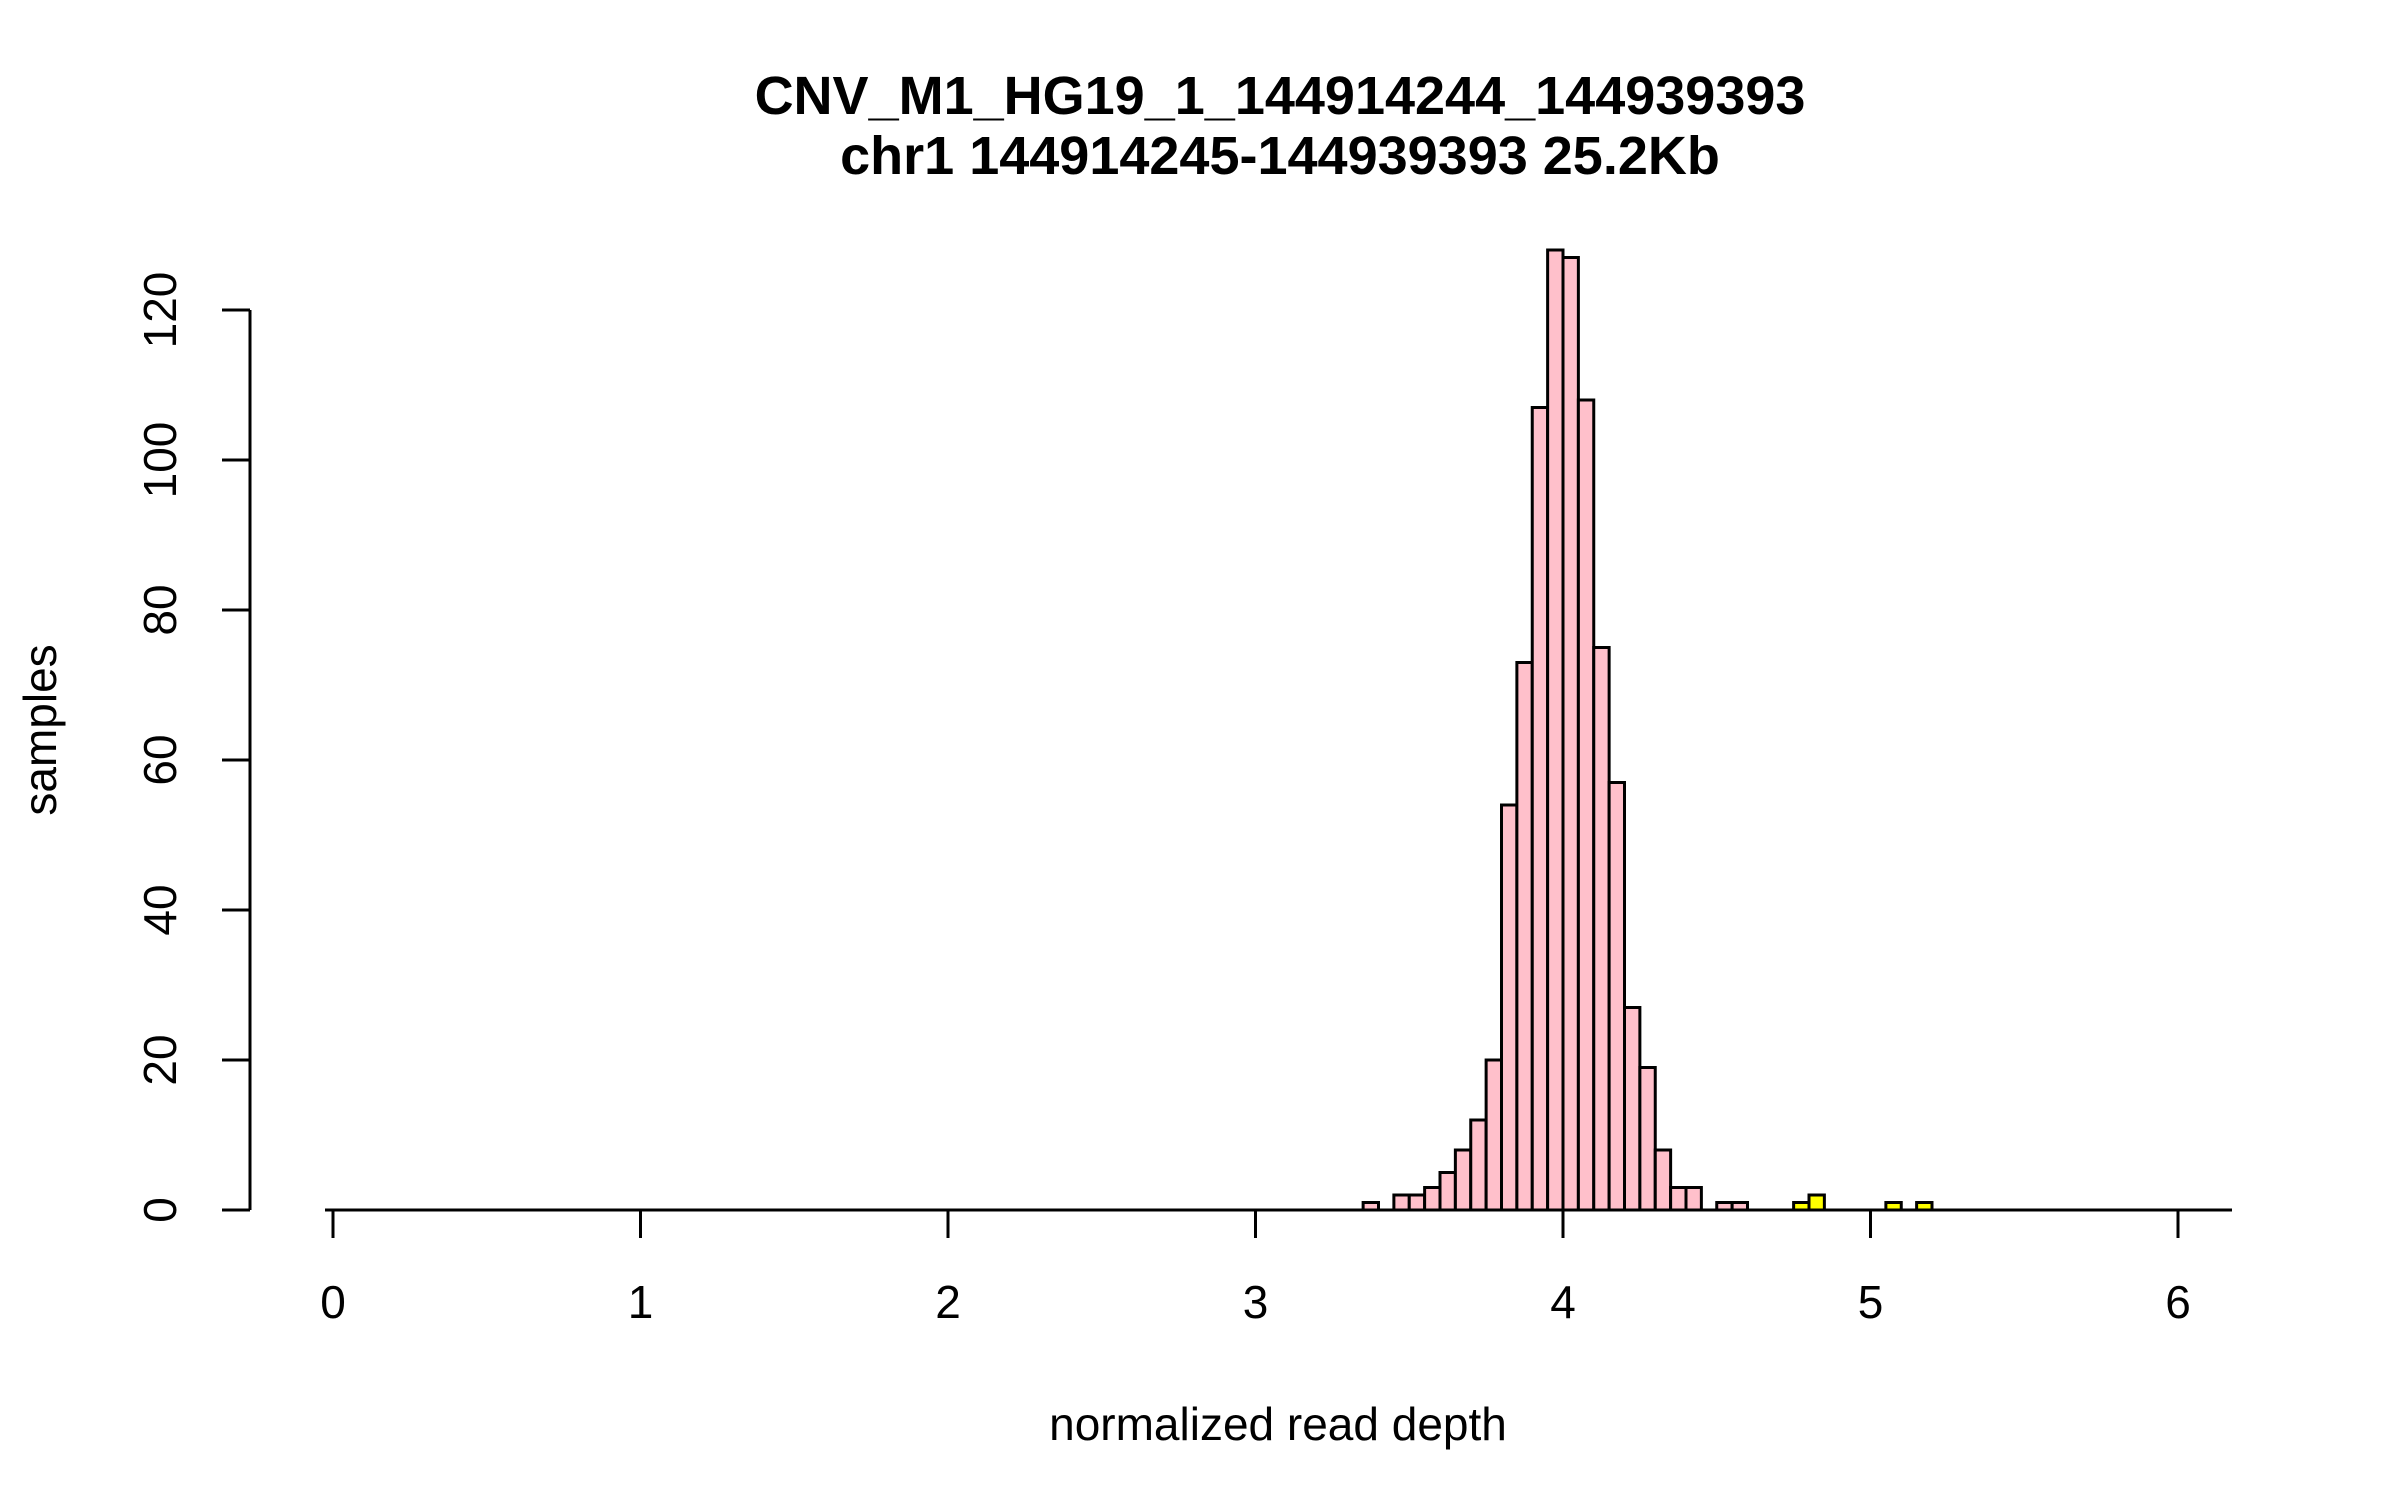 Image resolution: width=2400 pixels, height=1500 pixels. Describe the element at coordinates (40, 729) in the screenshot. I see `y-axis-label: samples` at that location.